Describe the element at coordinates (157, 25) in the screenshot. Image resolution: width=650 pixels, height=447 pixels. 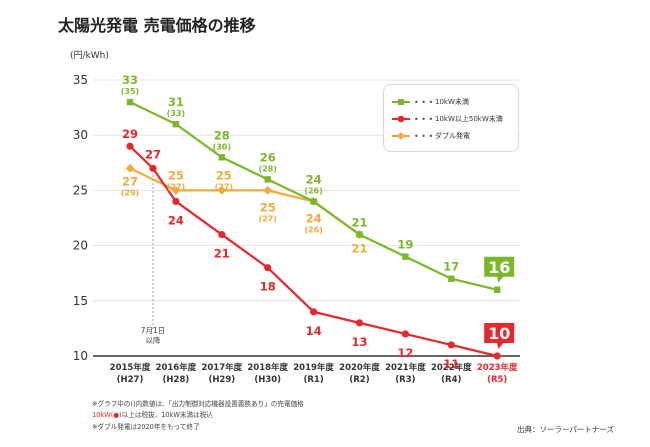
I see `page-title: 太陽光発電 売電価格の推移` at that location.